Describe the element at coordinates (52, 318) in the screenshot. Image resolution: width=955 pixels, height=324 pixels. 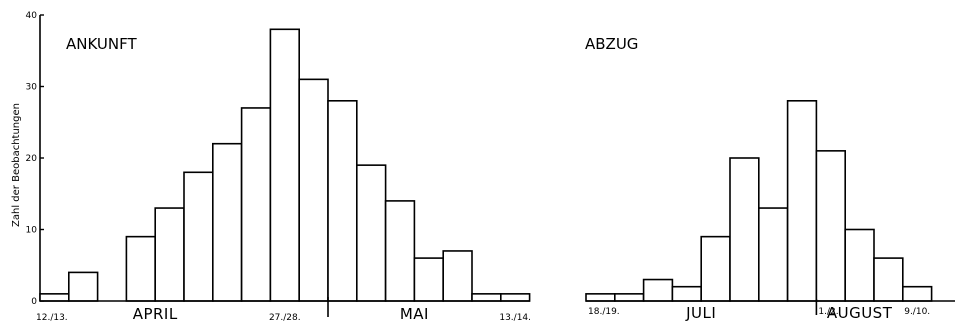
I see `date-label: 12./13.` at that location.